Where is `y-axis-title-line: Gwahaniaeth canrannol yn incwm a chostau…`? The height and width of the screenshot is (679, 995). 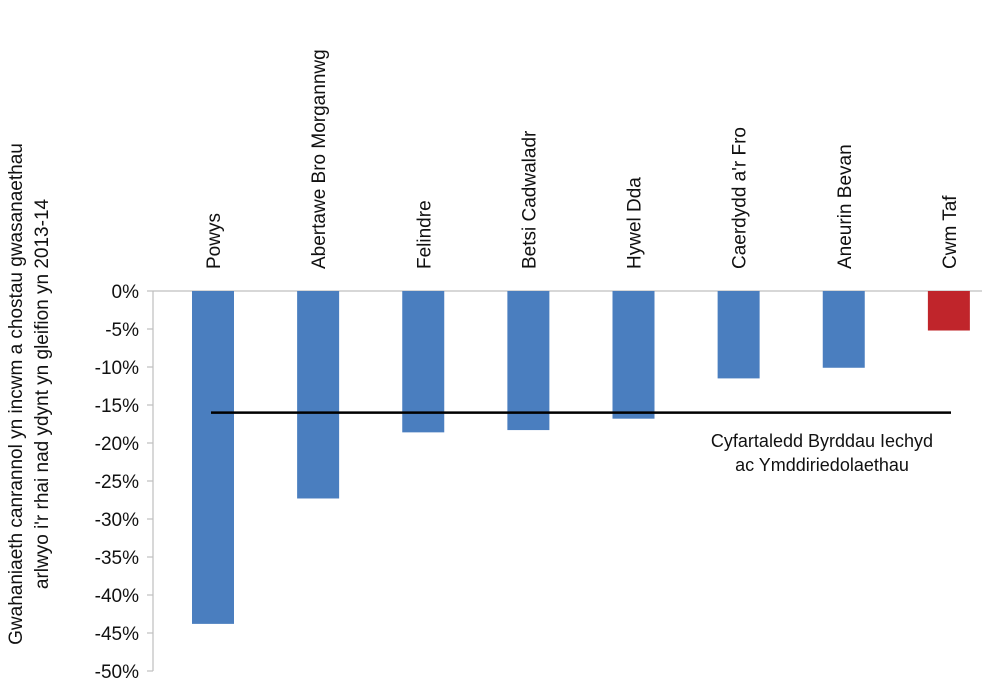
y-axis-title-line: Gwahaniaeth canrannol yn incwm a chostau… is located at coordinates (16, 394).